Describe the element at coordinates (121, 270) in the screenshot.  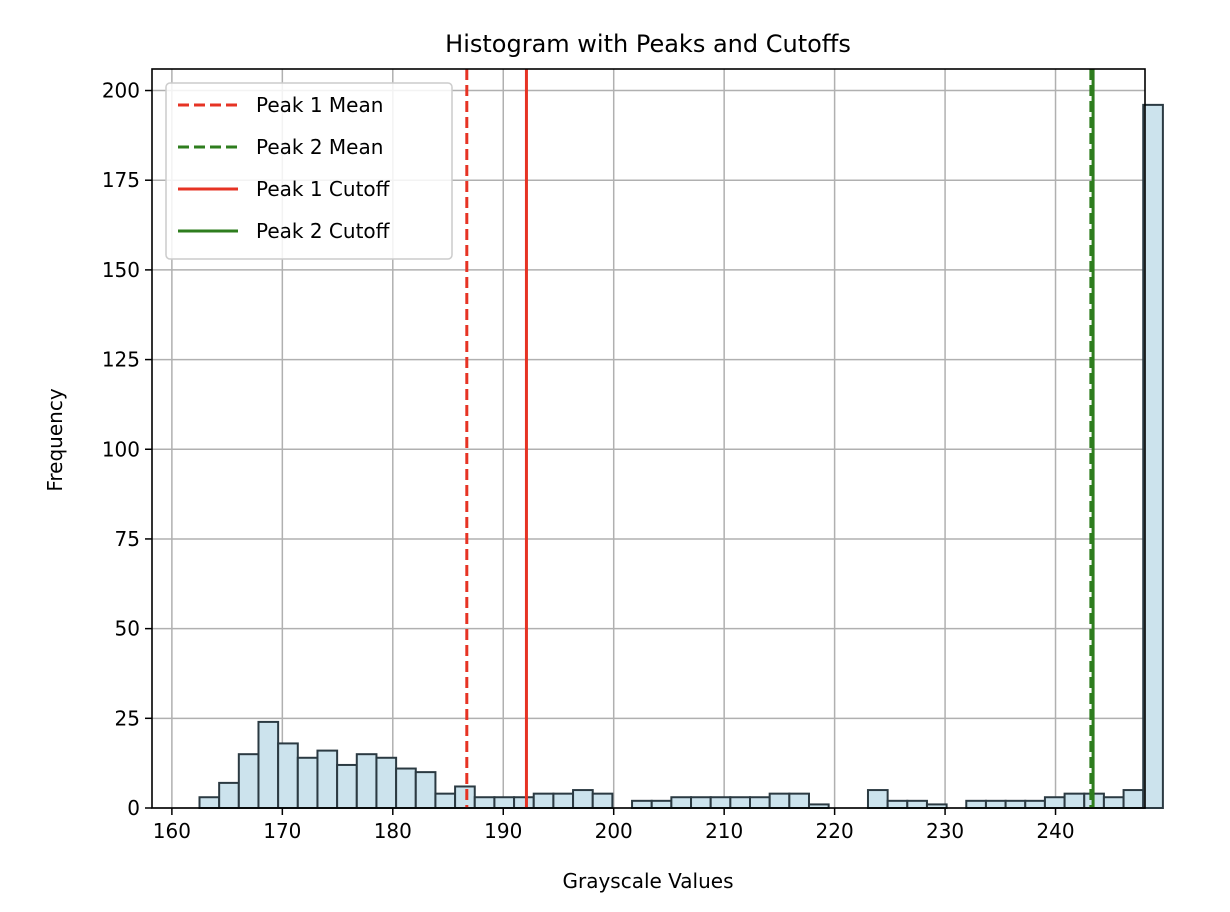
I see `y-tick-label: 150` at that location.